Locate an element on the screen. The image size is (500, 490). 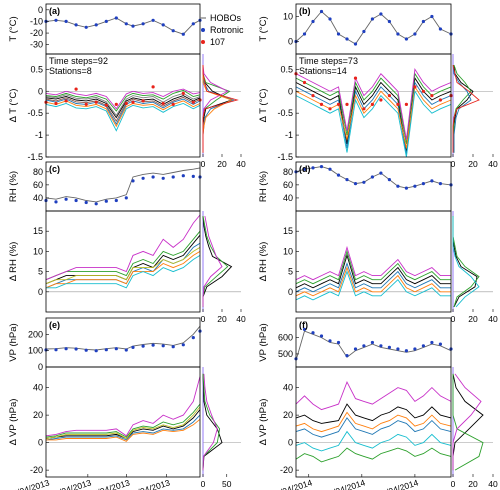
y-tick-label: -0.5 is located at coordinates (285, 113).